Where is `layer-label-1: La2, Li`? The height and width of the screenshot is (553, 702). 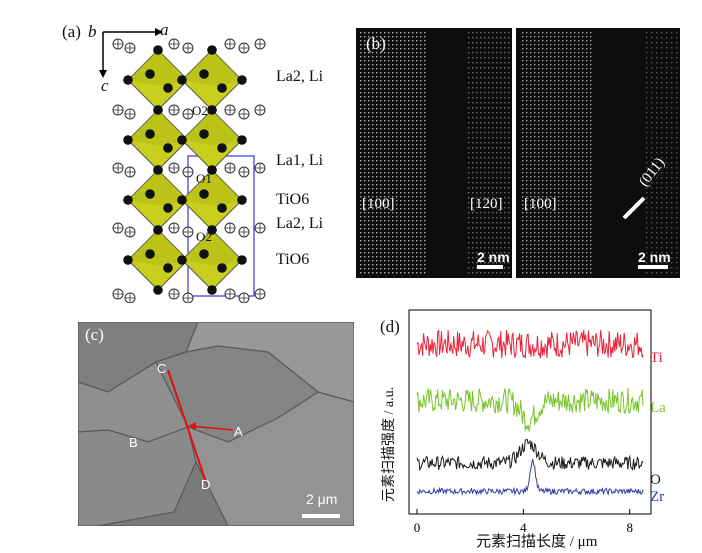
layer-label-1: La2, Li is located at coordinates (300, 76).